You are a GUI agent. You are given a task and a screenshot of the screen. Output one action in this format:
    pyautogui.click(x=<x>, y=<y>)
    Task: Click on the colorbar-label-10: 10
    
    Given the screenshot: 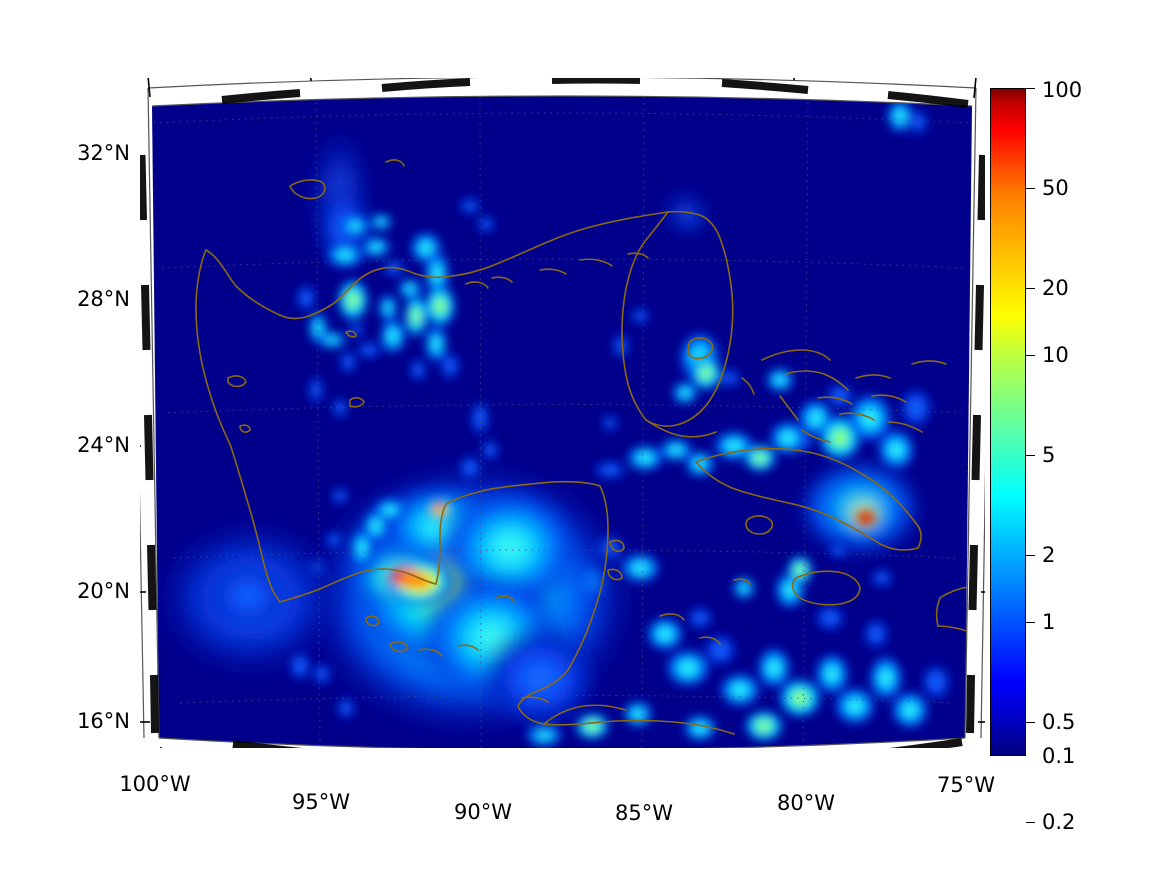 What is the action you would take?
    pyautogui.click(x=1055, y=355)
    